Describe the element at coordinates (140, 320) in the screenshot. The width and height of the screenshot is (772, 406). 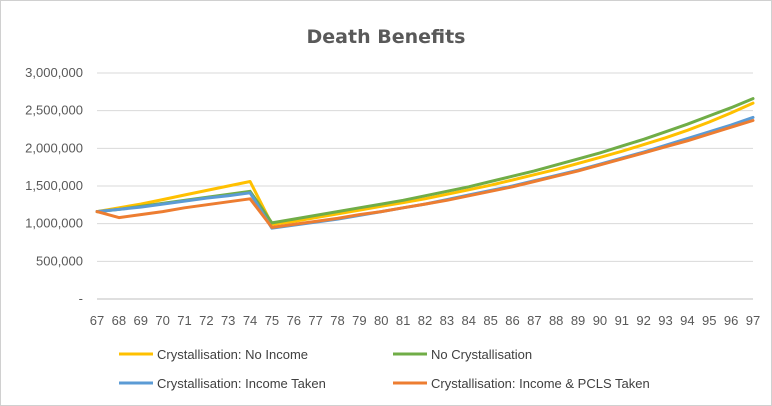
I see `x-tick-label: 69` at that location.